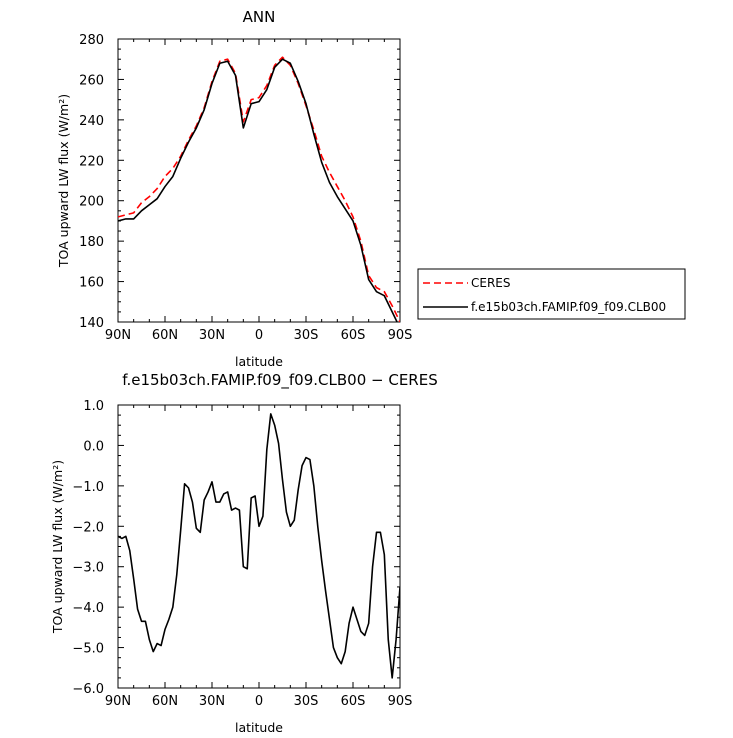  What do you see at coordinates (212, 335) in the screenshot?
I see `mean-flux-x-tick-label: 30N` at bounding box center [212, 335].